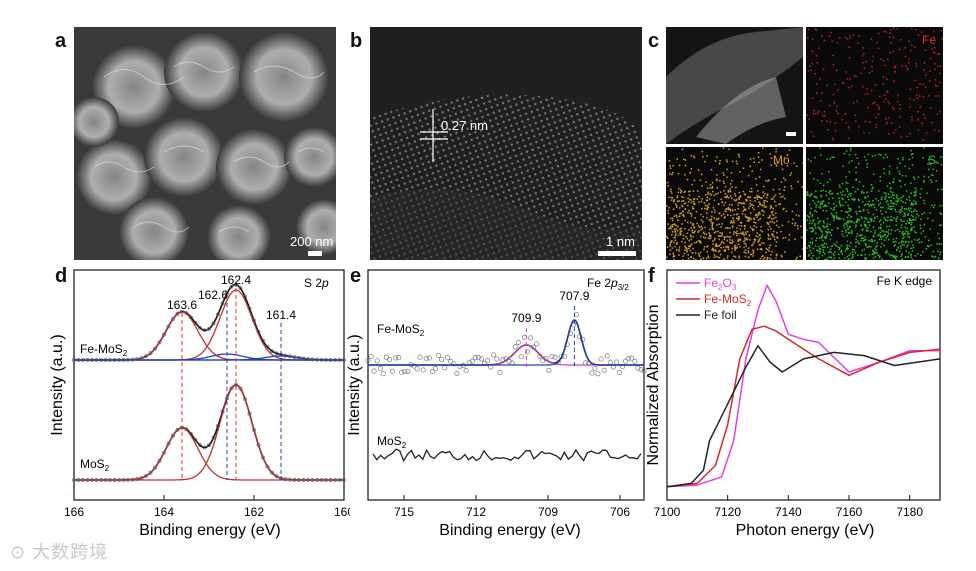 Image resolution: width=976 pixels, height=571 pixels. I want to click on chart-d-frame, so click(209, 385).